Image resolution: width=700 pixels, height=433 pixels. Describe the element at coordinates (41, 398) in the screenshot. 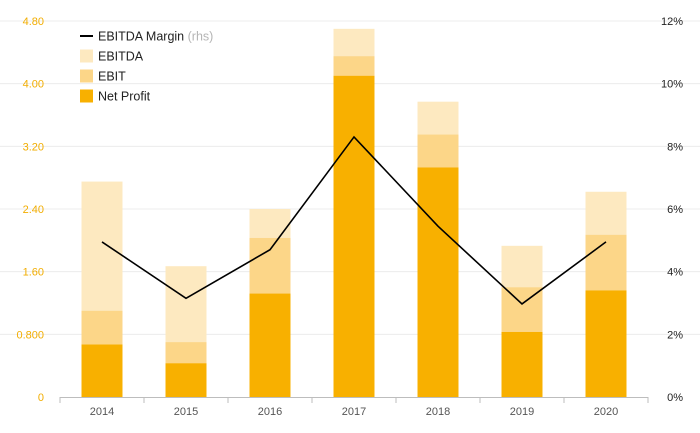

I see `y-left-tick-label: 0` at that location.